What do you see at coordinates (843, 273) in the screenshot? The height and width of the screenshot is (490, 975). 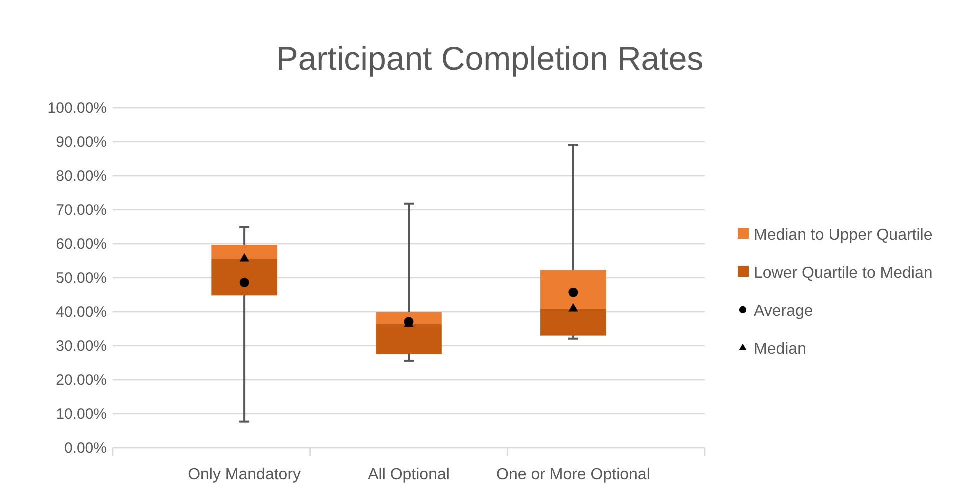 I see `legend-label: Lower Quartile to Median` at bounding box center [843, 273].